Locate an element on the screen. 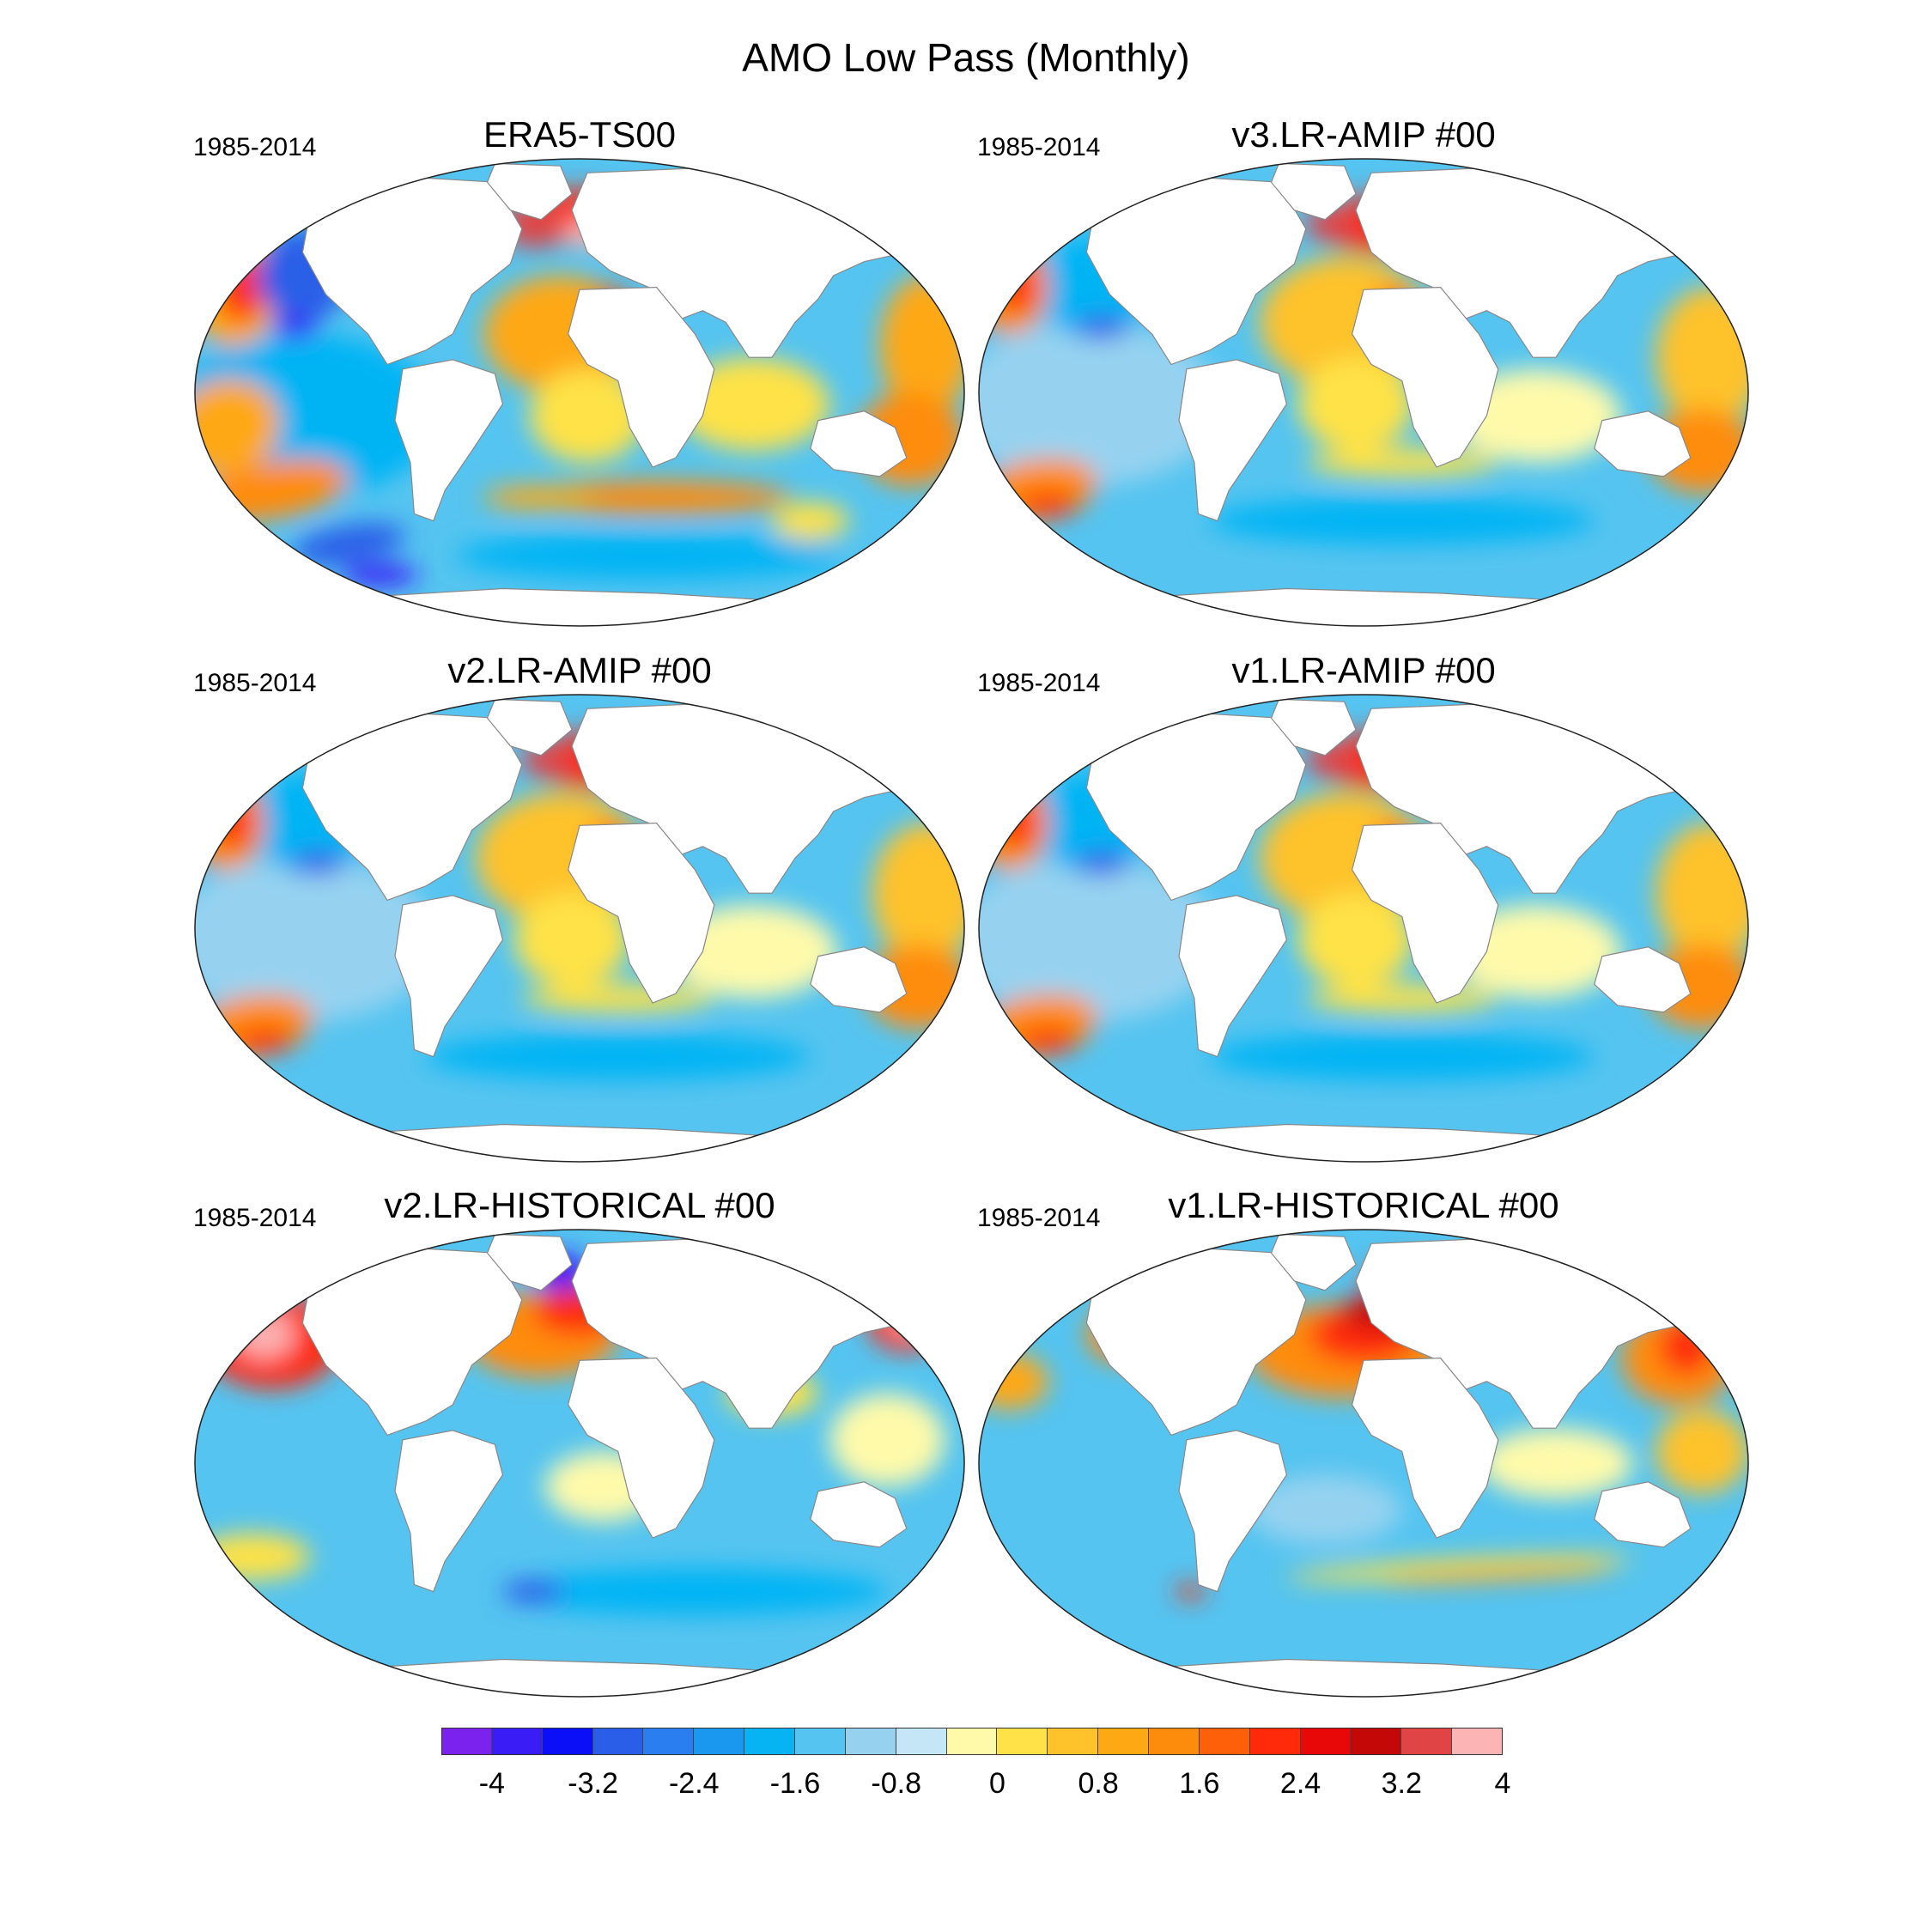 The height and width of the screenshot is (1932, 1932). panel-title: v2.LR-AMIP #00 is located at coordinates (579, 670).